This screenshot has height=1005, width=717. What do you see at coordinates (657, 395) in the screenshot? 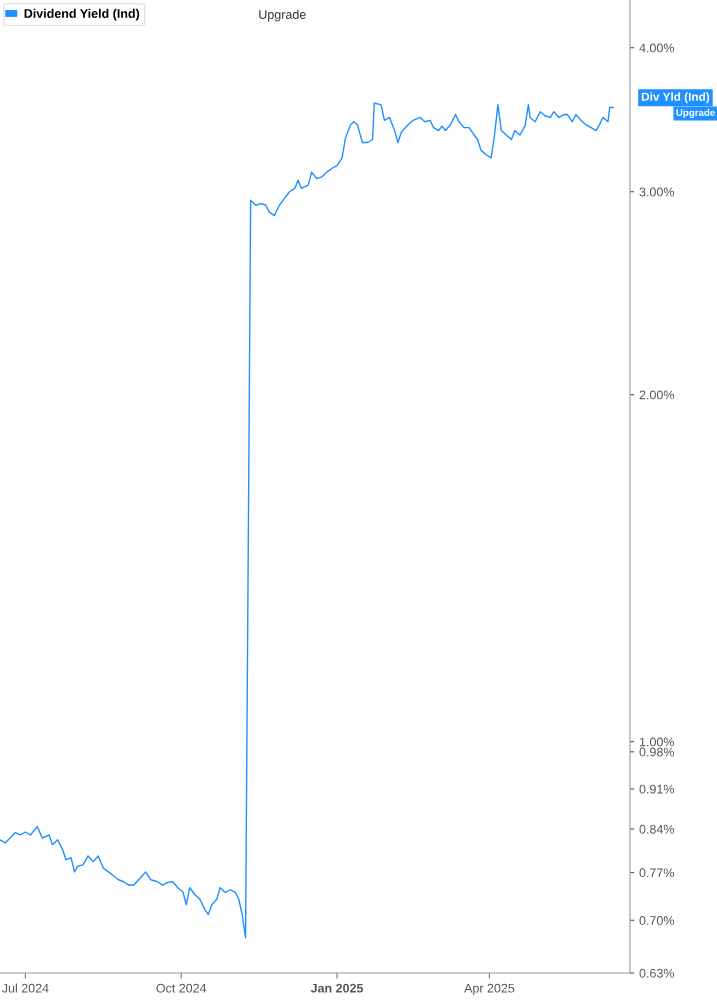
I see `y-tick-label: 2.00%` at bounding box center [657, 395].